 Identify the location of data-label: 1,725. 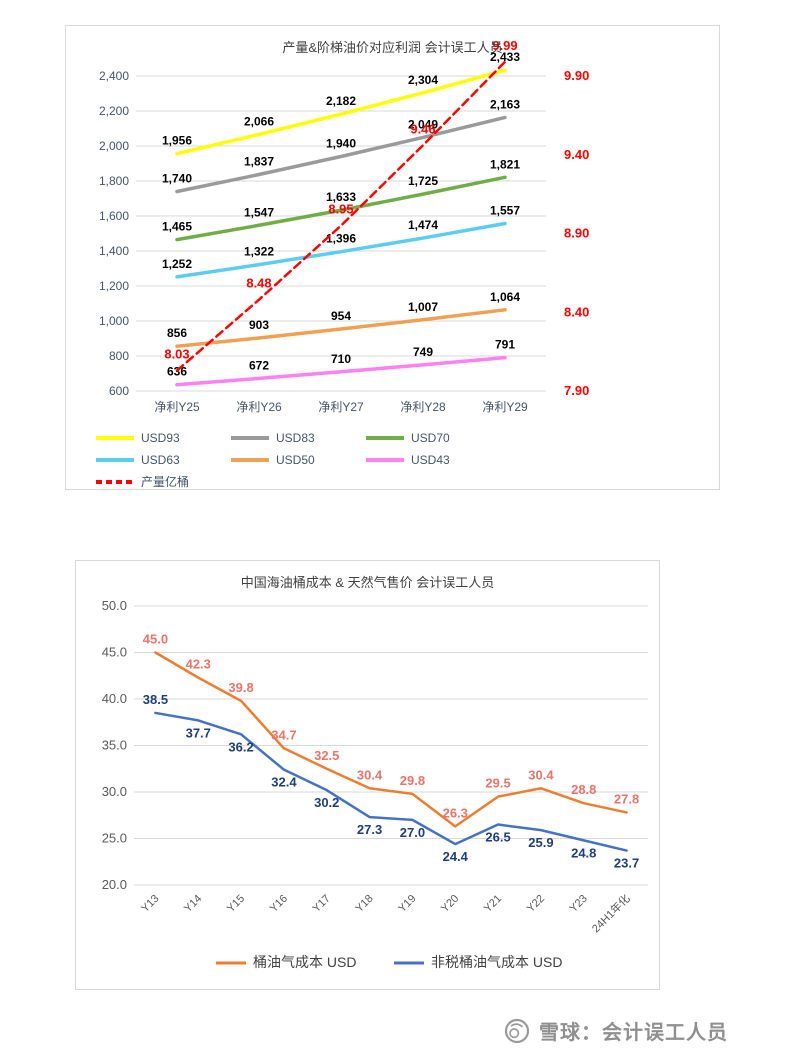
(423, 181).